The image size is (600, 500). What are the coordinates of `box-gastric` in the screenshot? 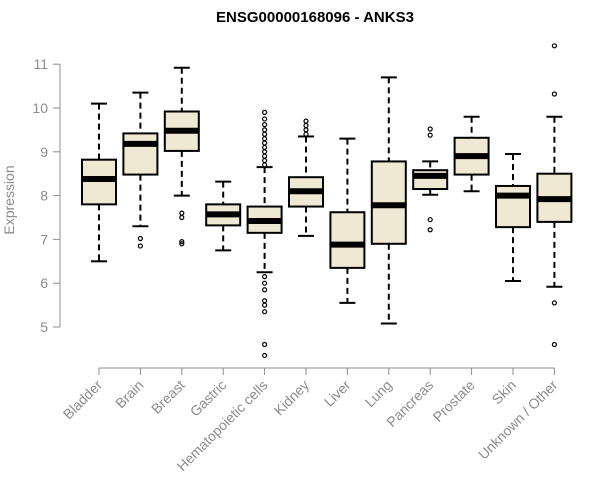 It's located at (223, 216).